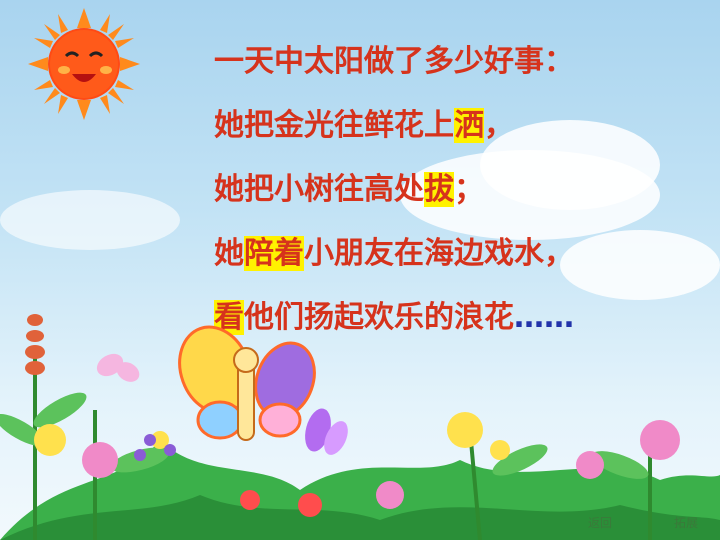 This screenshot has width=720, height=540. What do you see at coordinates (469, 189) in the screenshot?
I see `punctuation: ；` at bounding box center [469, 189].